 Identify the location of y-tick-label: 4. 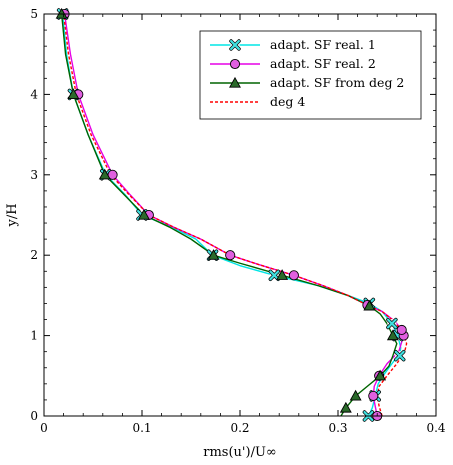
(34, 94).